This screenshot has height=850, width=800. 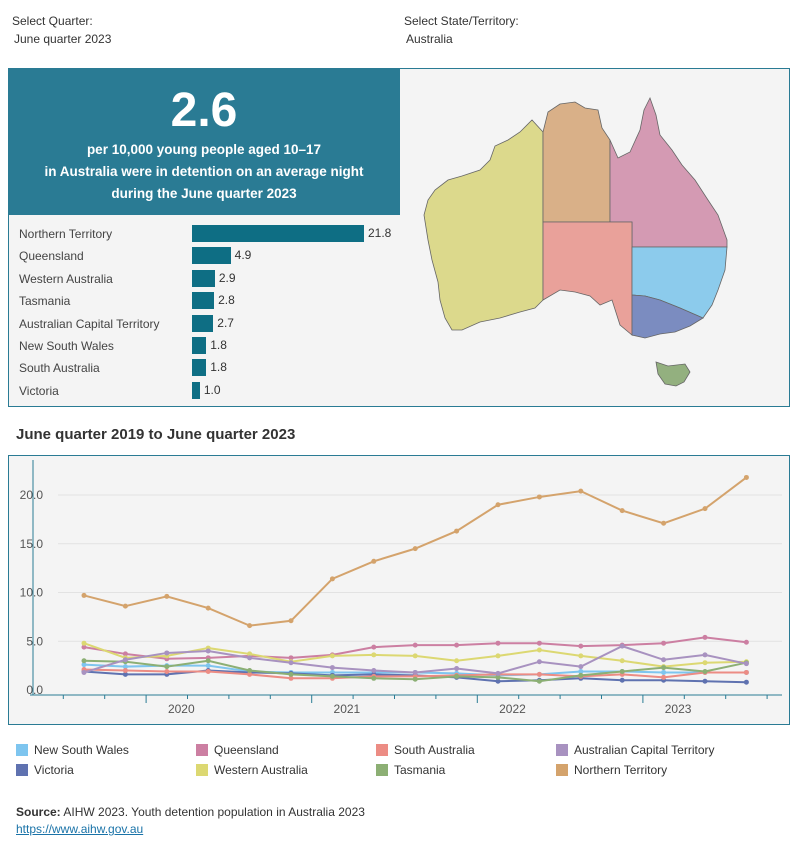 I want to click on legend-item: Victoria, so click(x=45, y=771).